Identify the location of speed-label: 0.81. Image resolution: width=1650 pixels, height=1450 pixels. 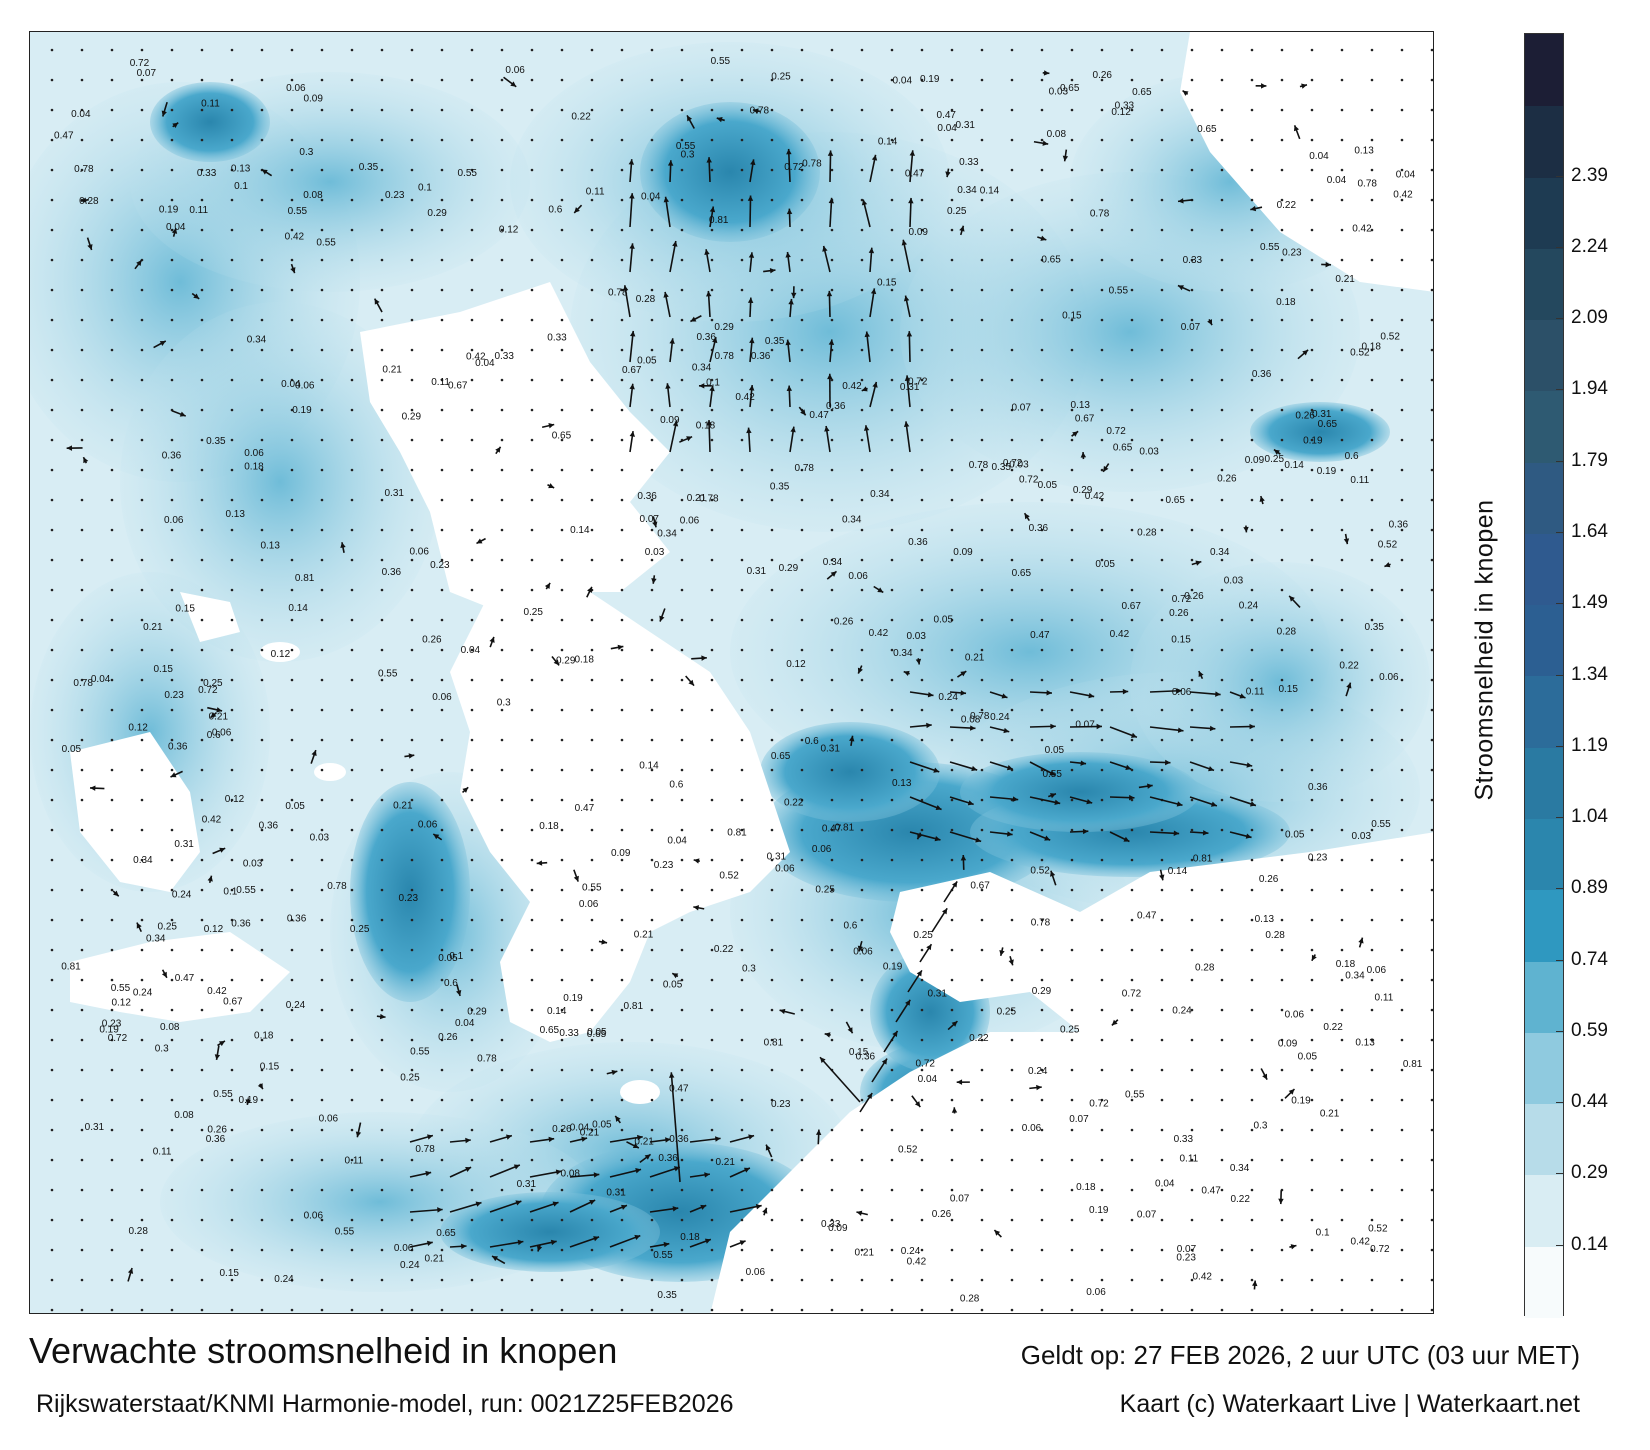
(1203, 859).